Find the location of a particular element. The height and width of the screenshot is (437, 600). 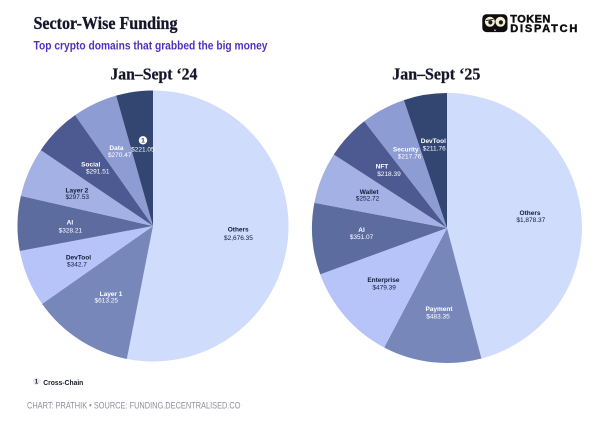

svg-text: $342.7 is located at coordinates (77, 265).